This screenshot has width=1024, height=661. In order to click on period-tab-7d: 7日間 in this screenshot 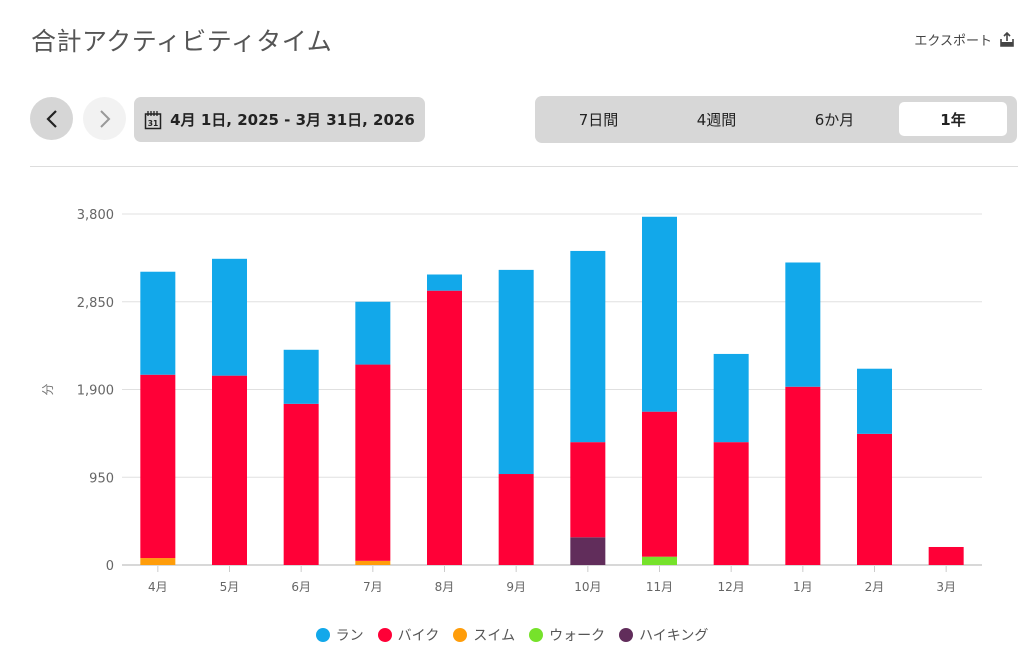, I will do `click(598, 119)`.